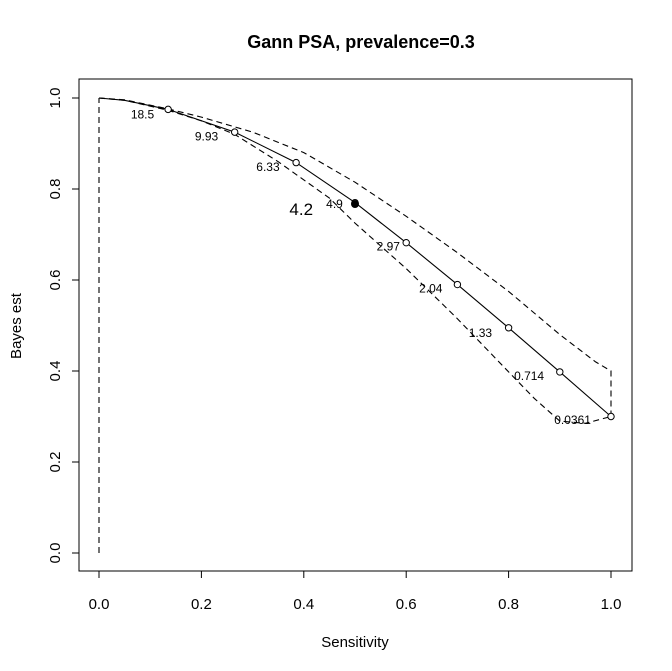 The height and width of the screenshot is (671, 672). I want to click on cutoff-label: 9.93, so click(207, 136).